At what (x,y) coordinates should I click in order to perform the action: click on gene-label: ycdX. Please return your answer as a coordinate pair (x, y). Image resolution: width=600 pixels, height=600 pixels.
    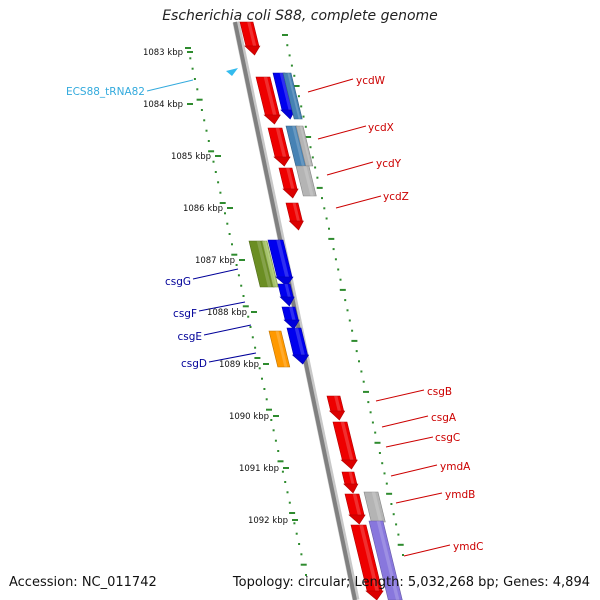
    Looking at the image, I should click on (381, 128).